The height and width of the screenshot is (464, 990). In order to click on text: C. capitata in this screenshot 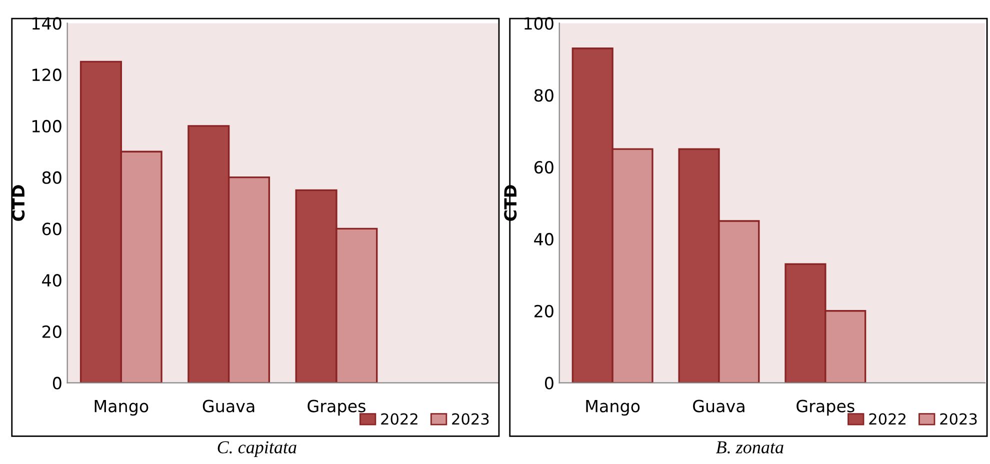, I will do `click(257, 449)`.